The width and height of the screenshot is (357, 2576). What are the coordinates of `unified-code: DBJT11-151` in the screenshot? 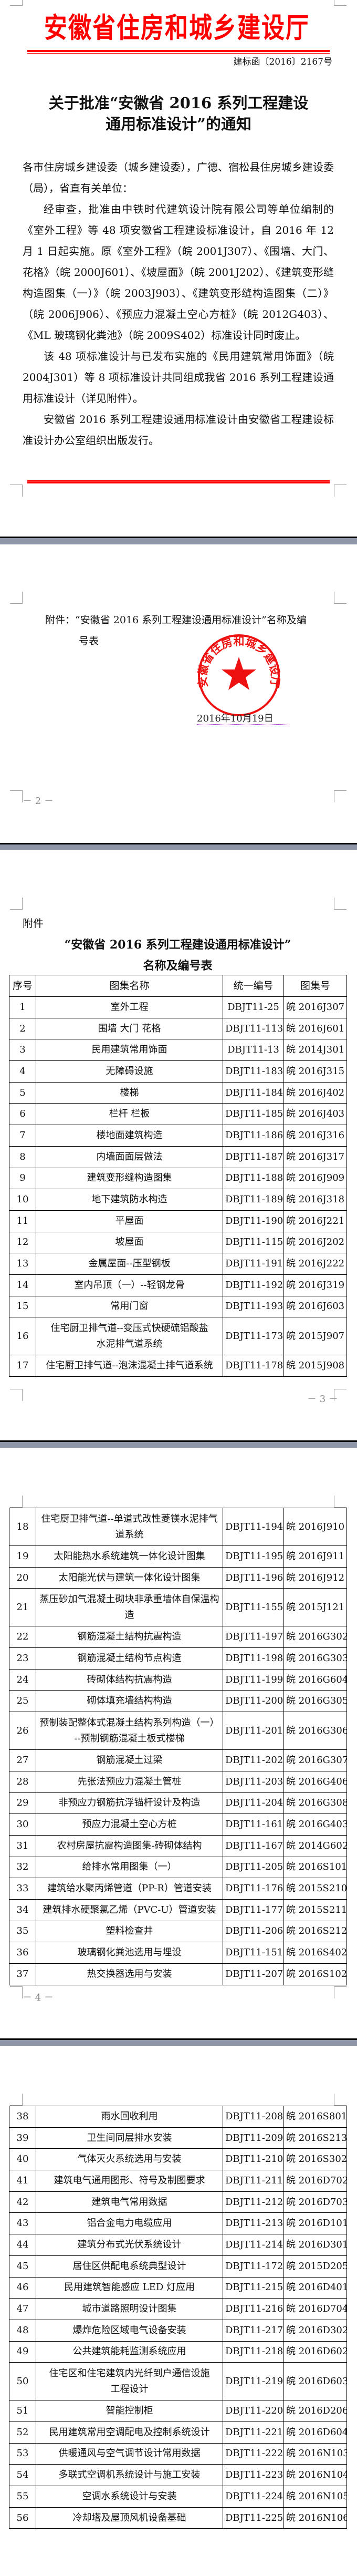 It's located at (253, 1953).